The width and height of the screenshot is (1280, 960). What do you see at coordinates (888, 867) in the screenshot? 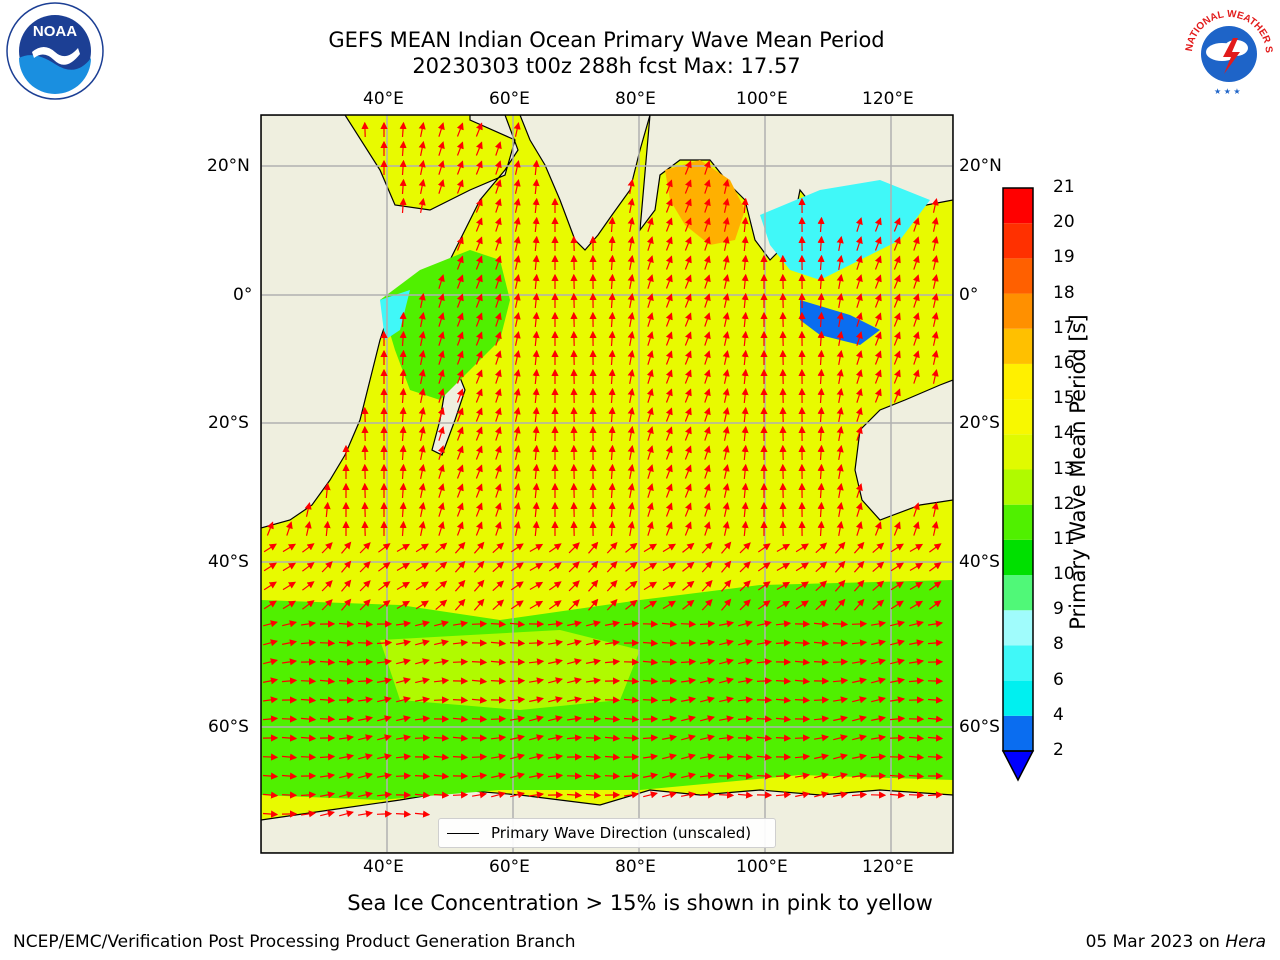
I see `lon-tick-bottom-120e: 120°E` at bounding box center [888, 867].